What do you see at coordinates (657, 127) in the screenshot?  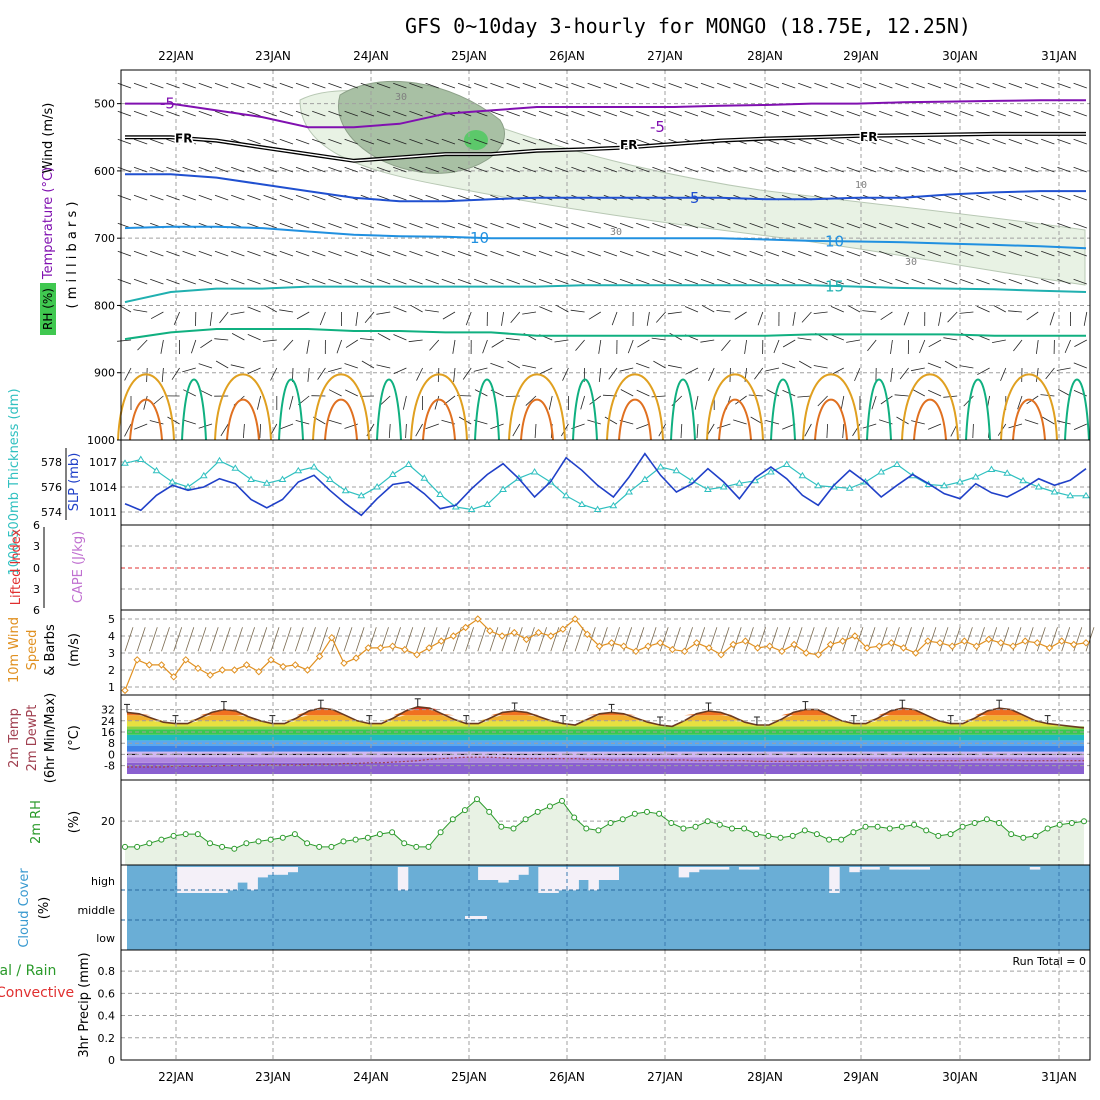 I see `isotherm-label: -5` at bounding box center [657, 127].